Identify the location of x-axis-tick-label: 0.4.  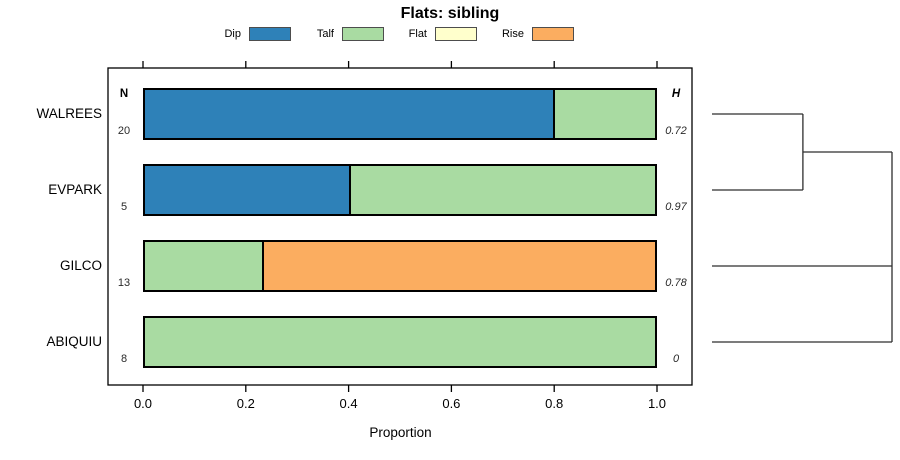
(348, 403).